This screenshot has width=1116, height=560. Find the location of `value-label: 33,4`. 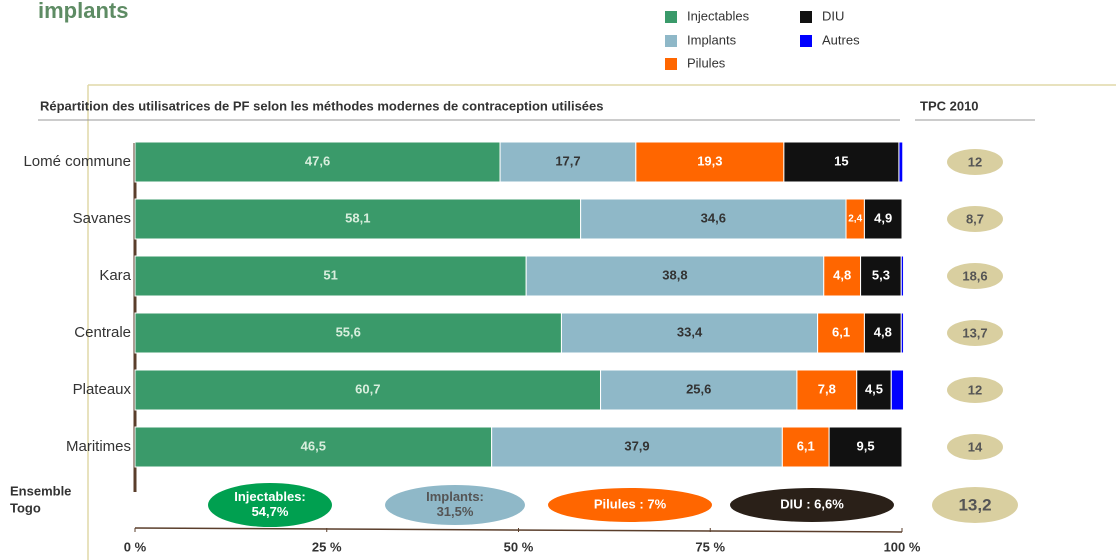

value-label: 33,4 is located at coordinates (690, 331).